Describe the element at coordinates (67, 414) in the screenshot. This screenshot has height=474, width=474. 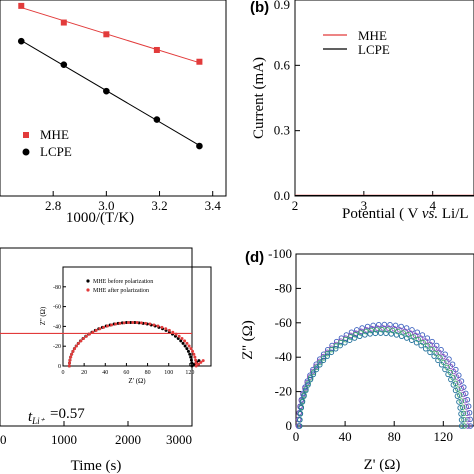
I see `panel-c-annotation: =0.57` at that location.